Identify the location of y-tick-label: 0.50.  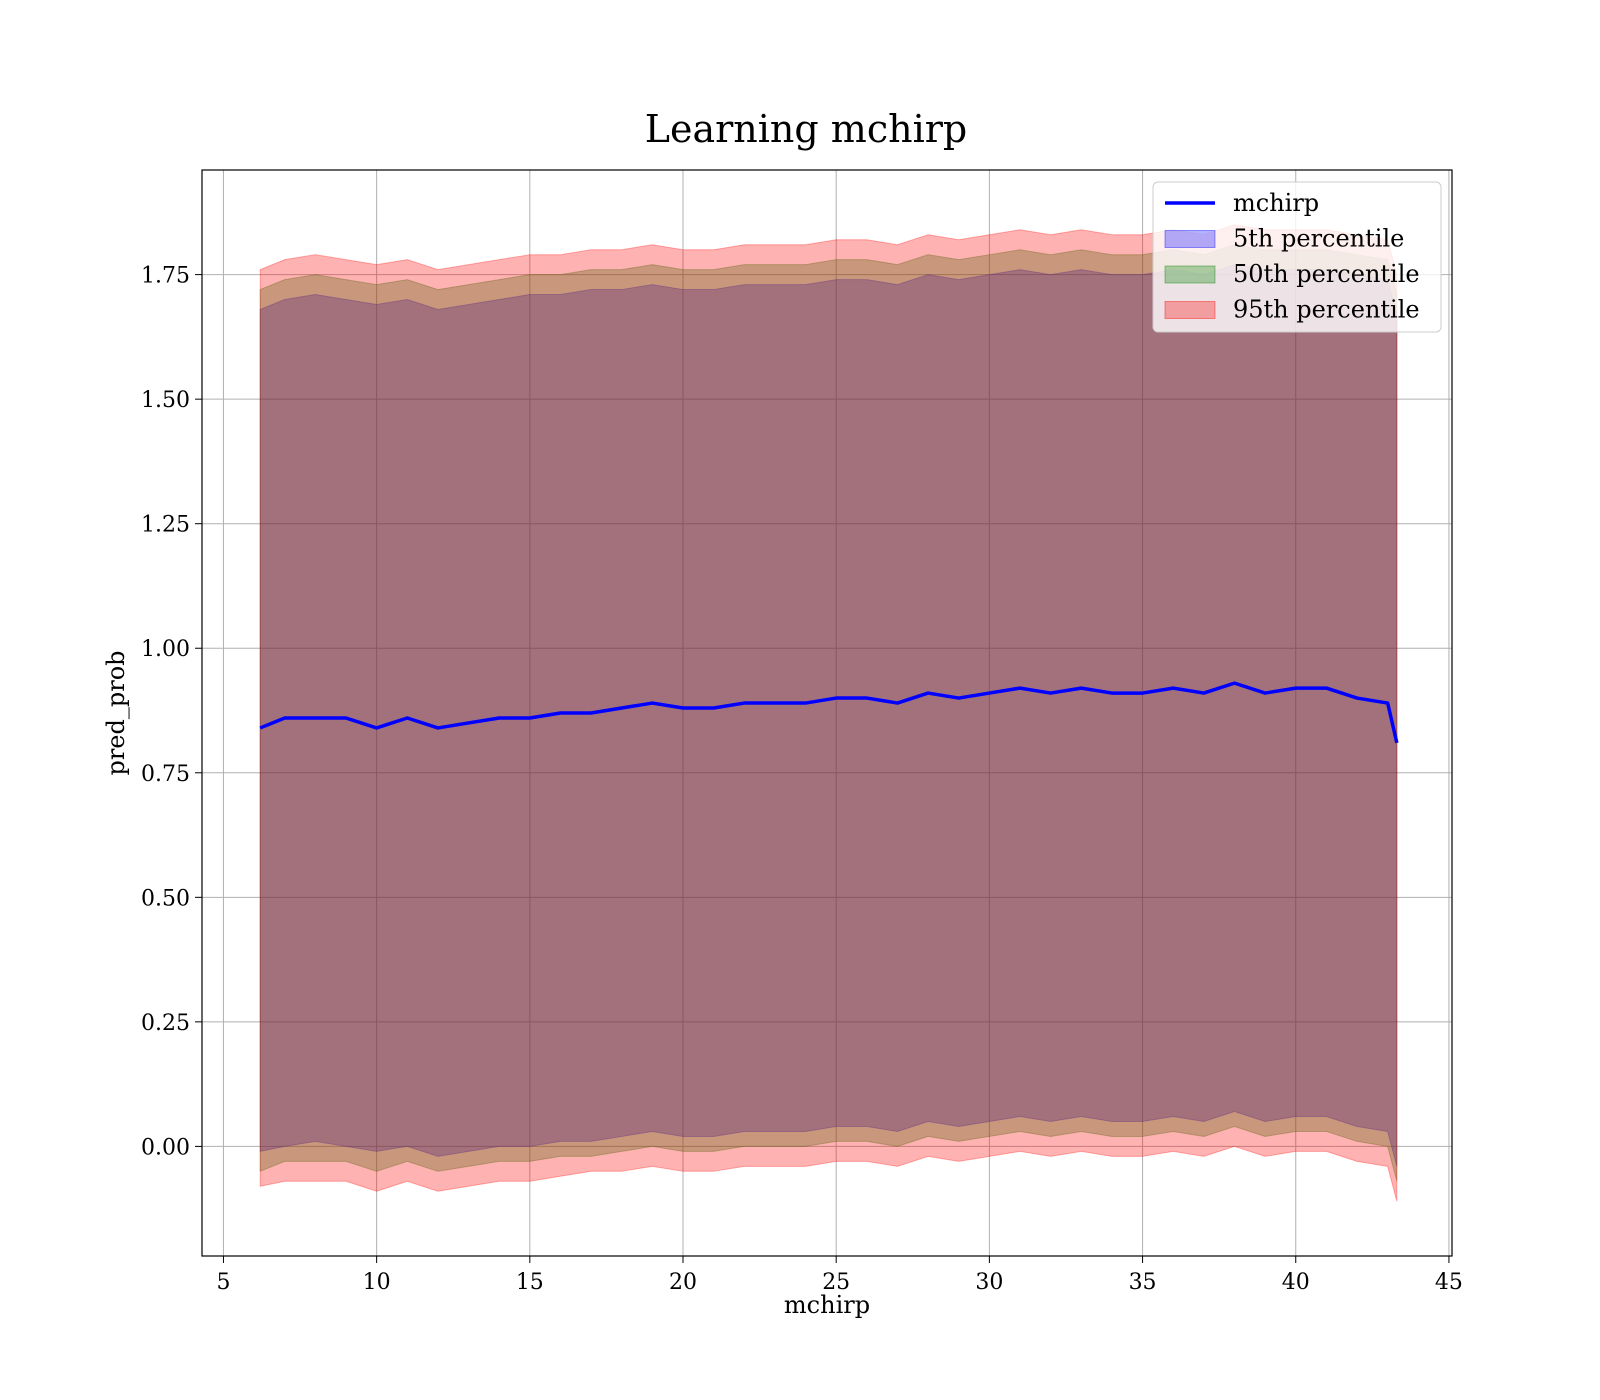
(165, 898).